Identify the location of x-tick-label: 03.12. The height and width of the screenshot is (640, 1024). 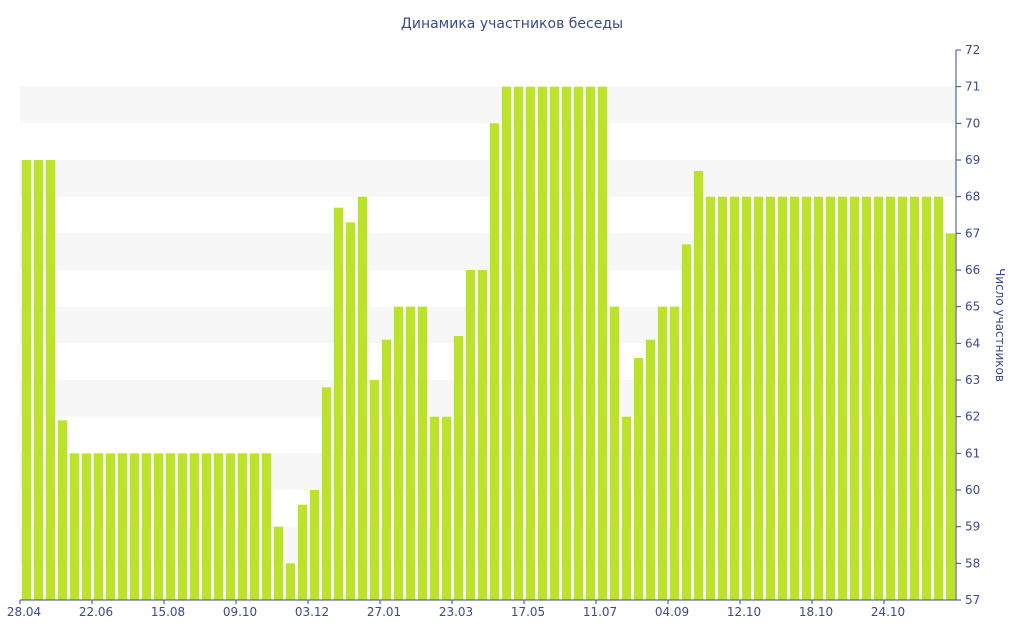
(312, 612).